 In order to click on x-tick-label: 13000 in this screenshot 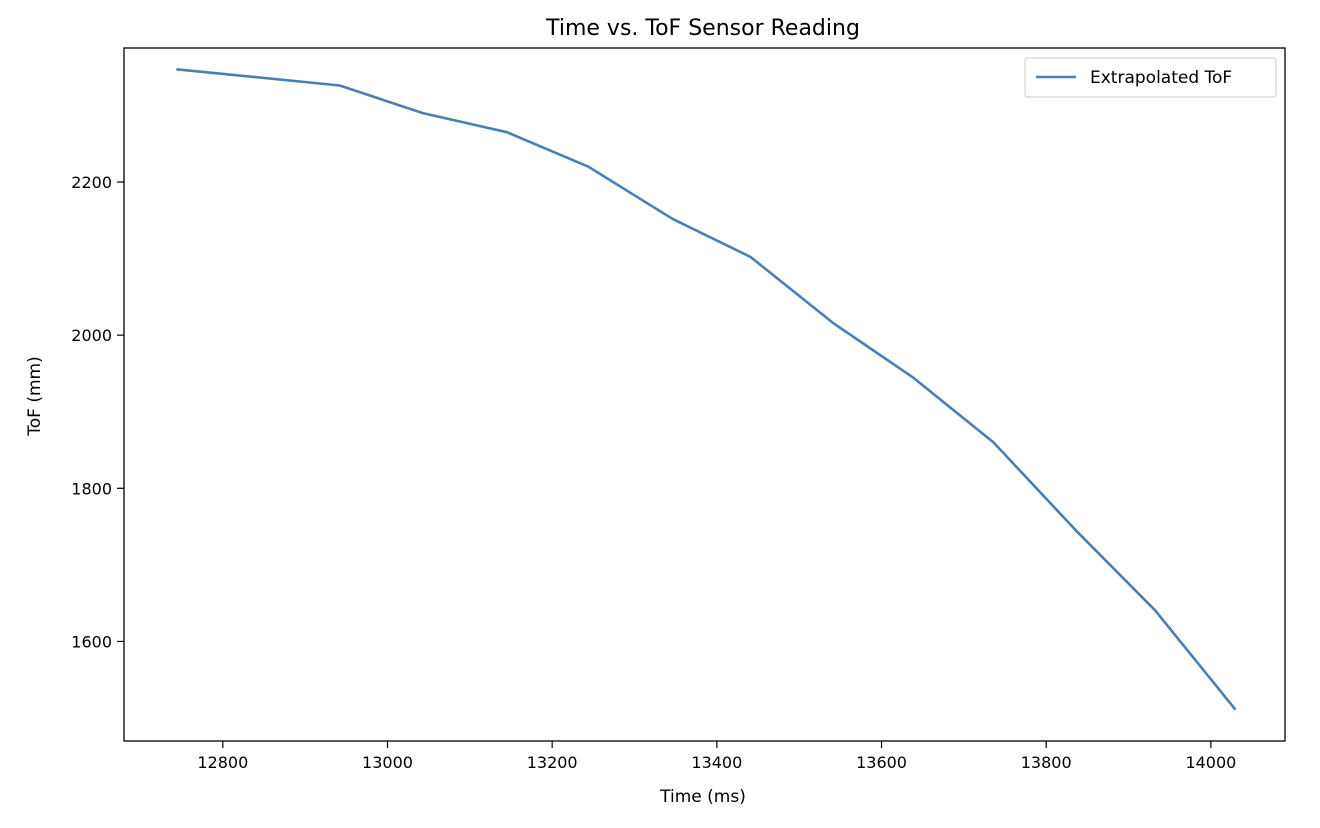, I will do `click(387, 762)`.